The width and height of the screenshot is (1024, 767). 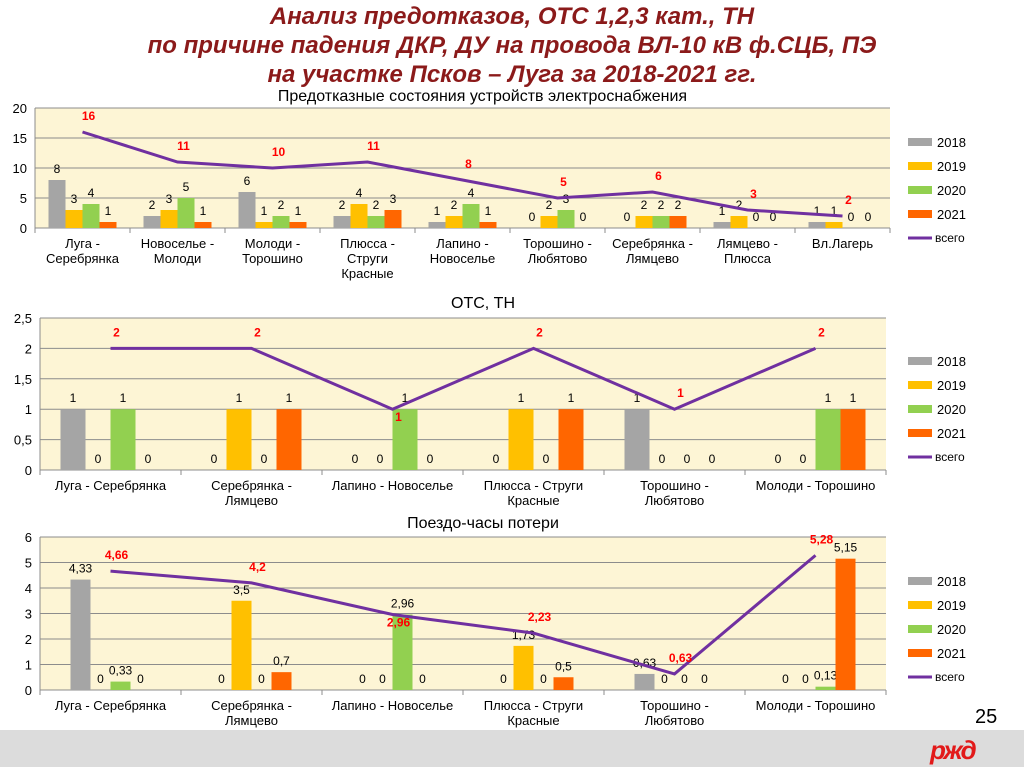 I want to click on y-tick-label: 1, so click(x=28, y=409).